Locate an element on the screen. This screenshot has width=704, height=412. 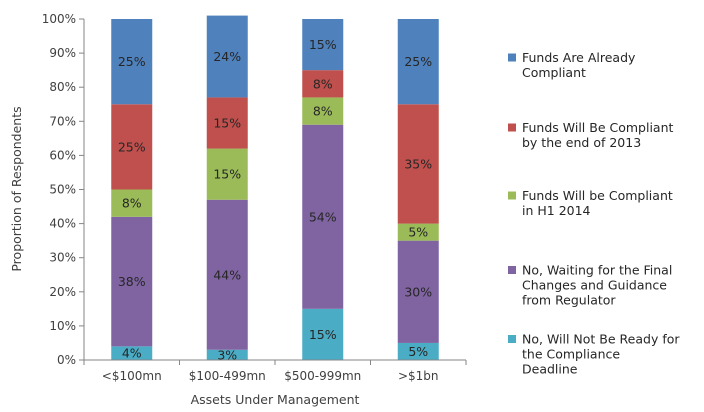
legend-label: Funds Will Be Compliant is located at coordinates (598, 127).